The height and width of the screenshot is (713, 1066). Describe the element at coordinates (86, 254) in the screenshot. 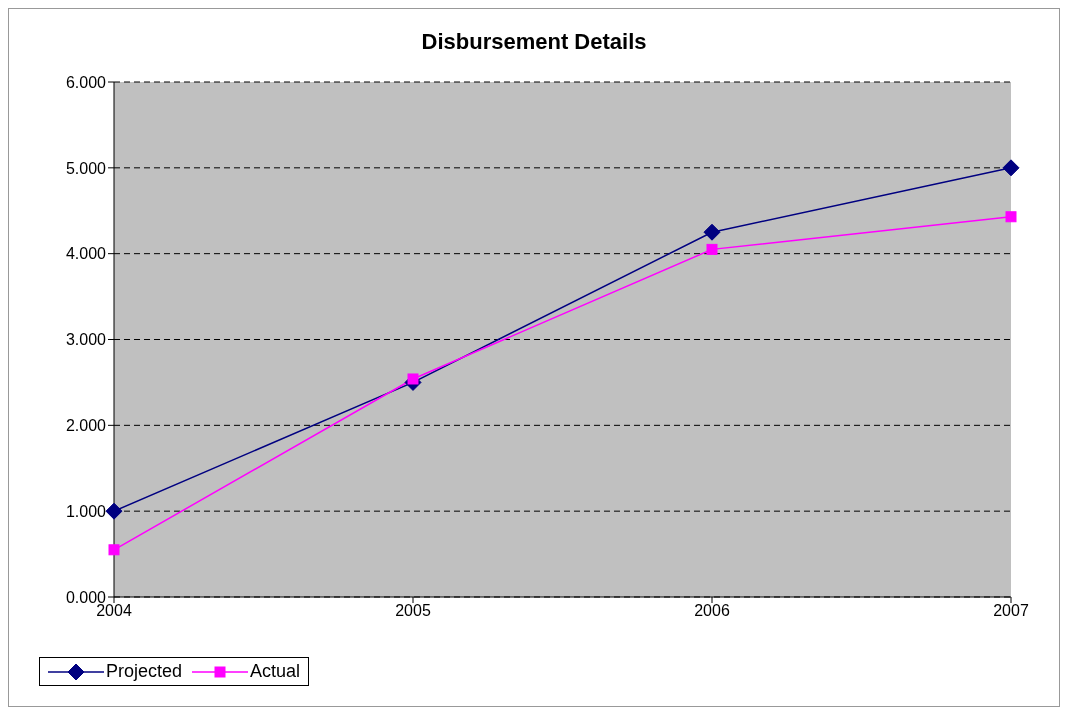

I see `y-tick-label: 4.000` at that location.